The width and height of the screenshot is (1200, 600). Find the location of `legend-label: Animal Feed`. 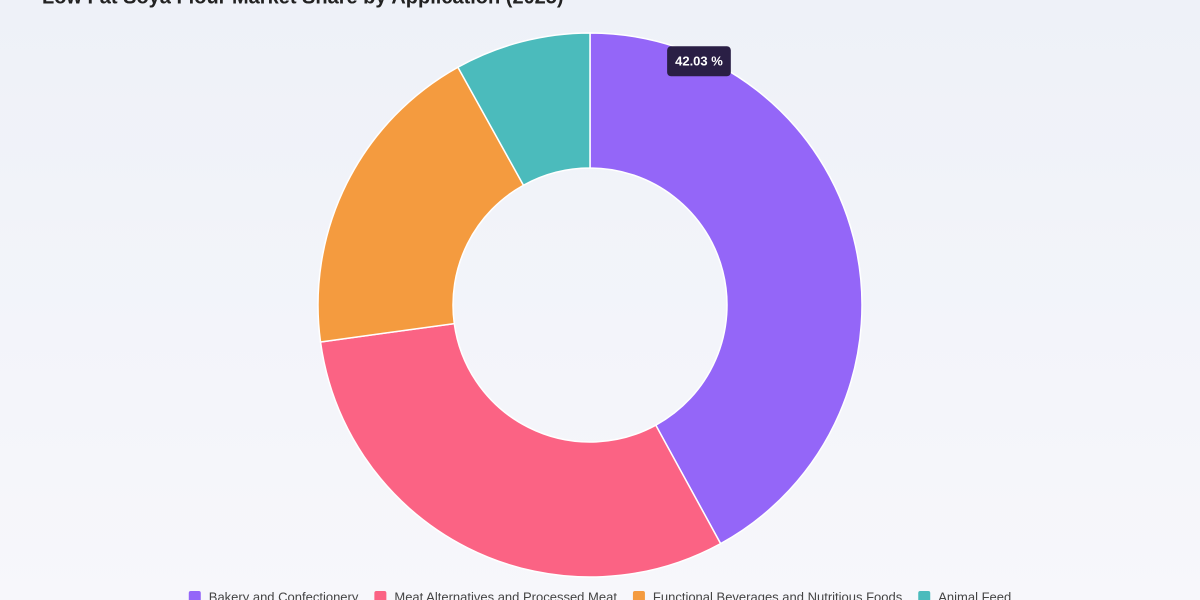

legend-label: Animal Feed is located at coordinates (974, 594).